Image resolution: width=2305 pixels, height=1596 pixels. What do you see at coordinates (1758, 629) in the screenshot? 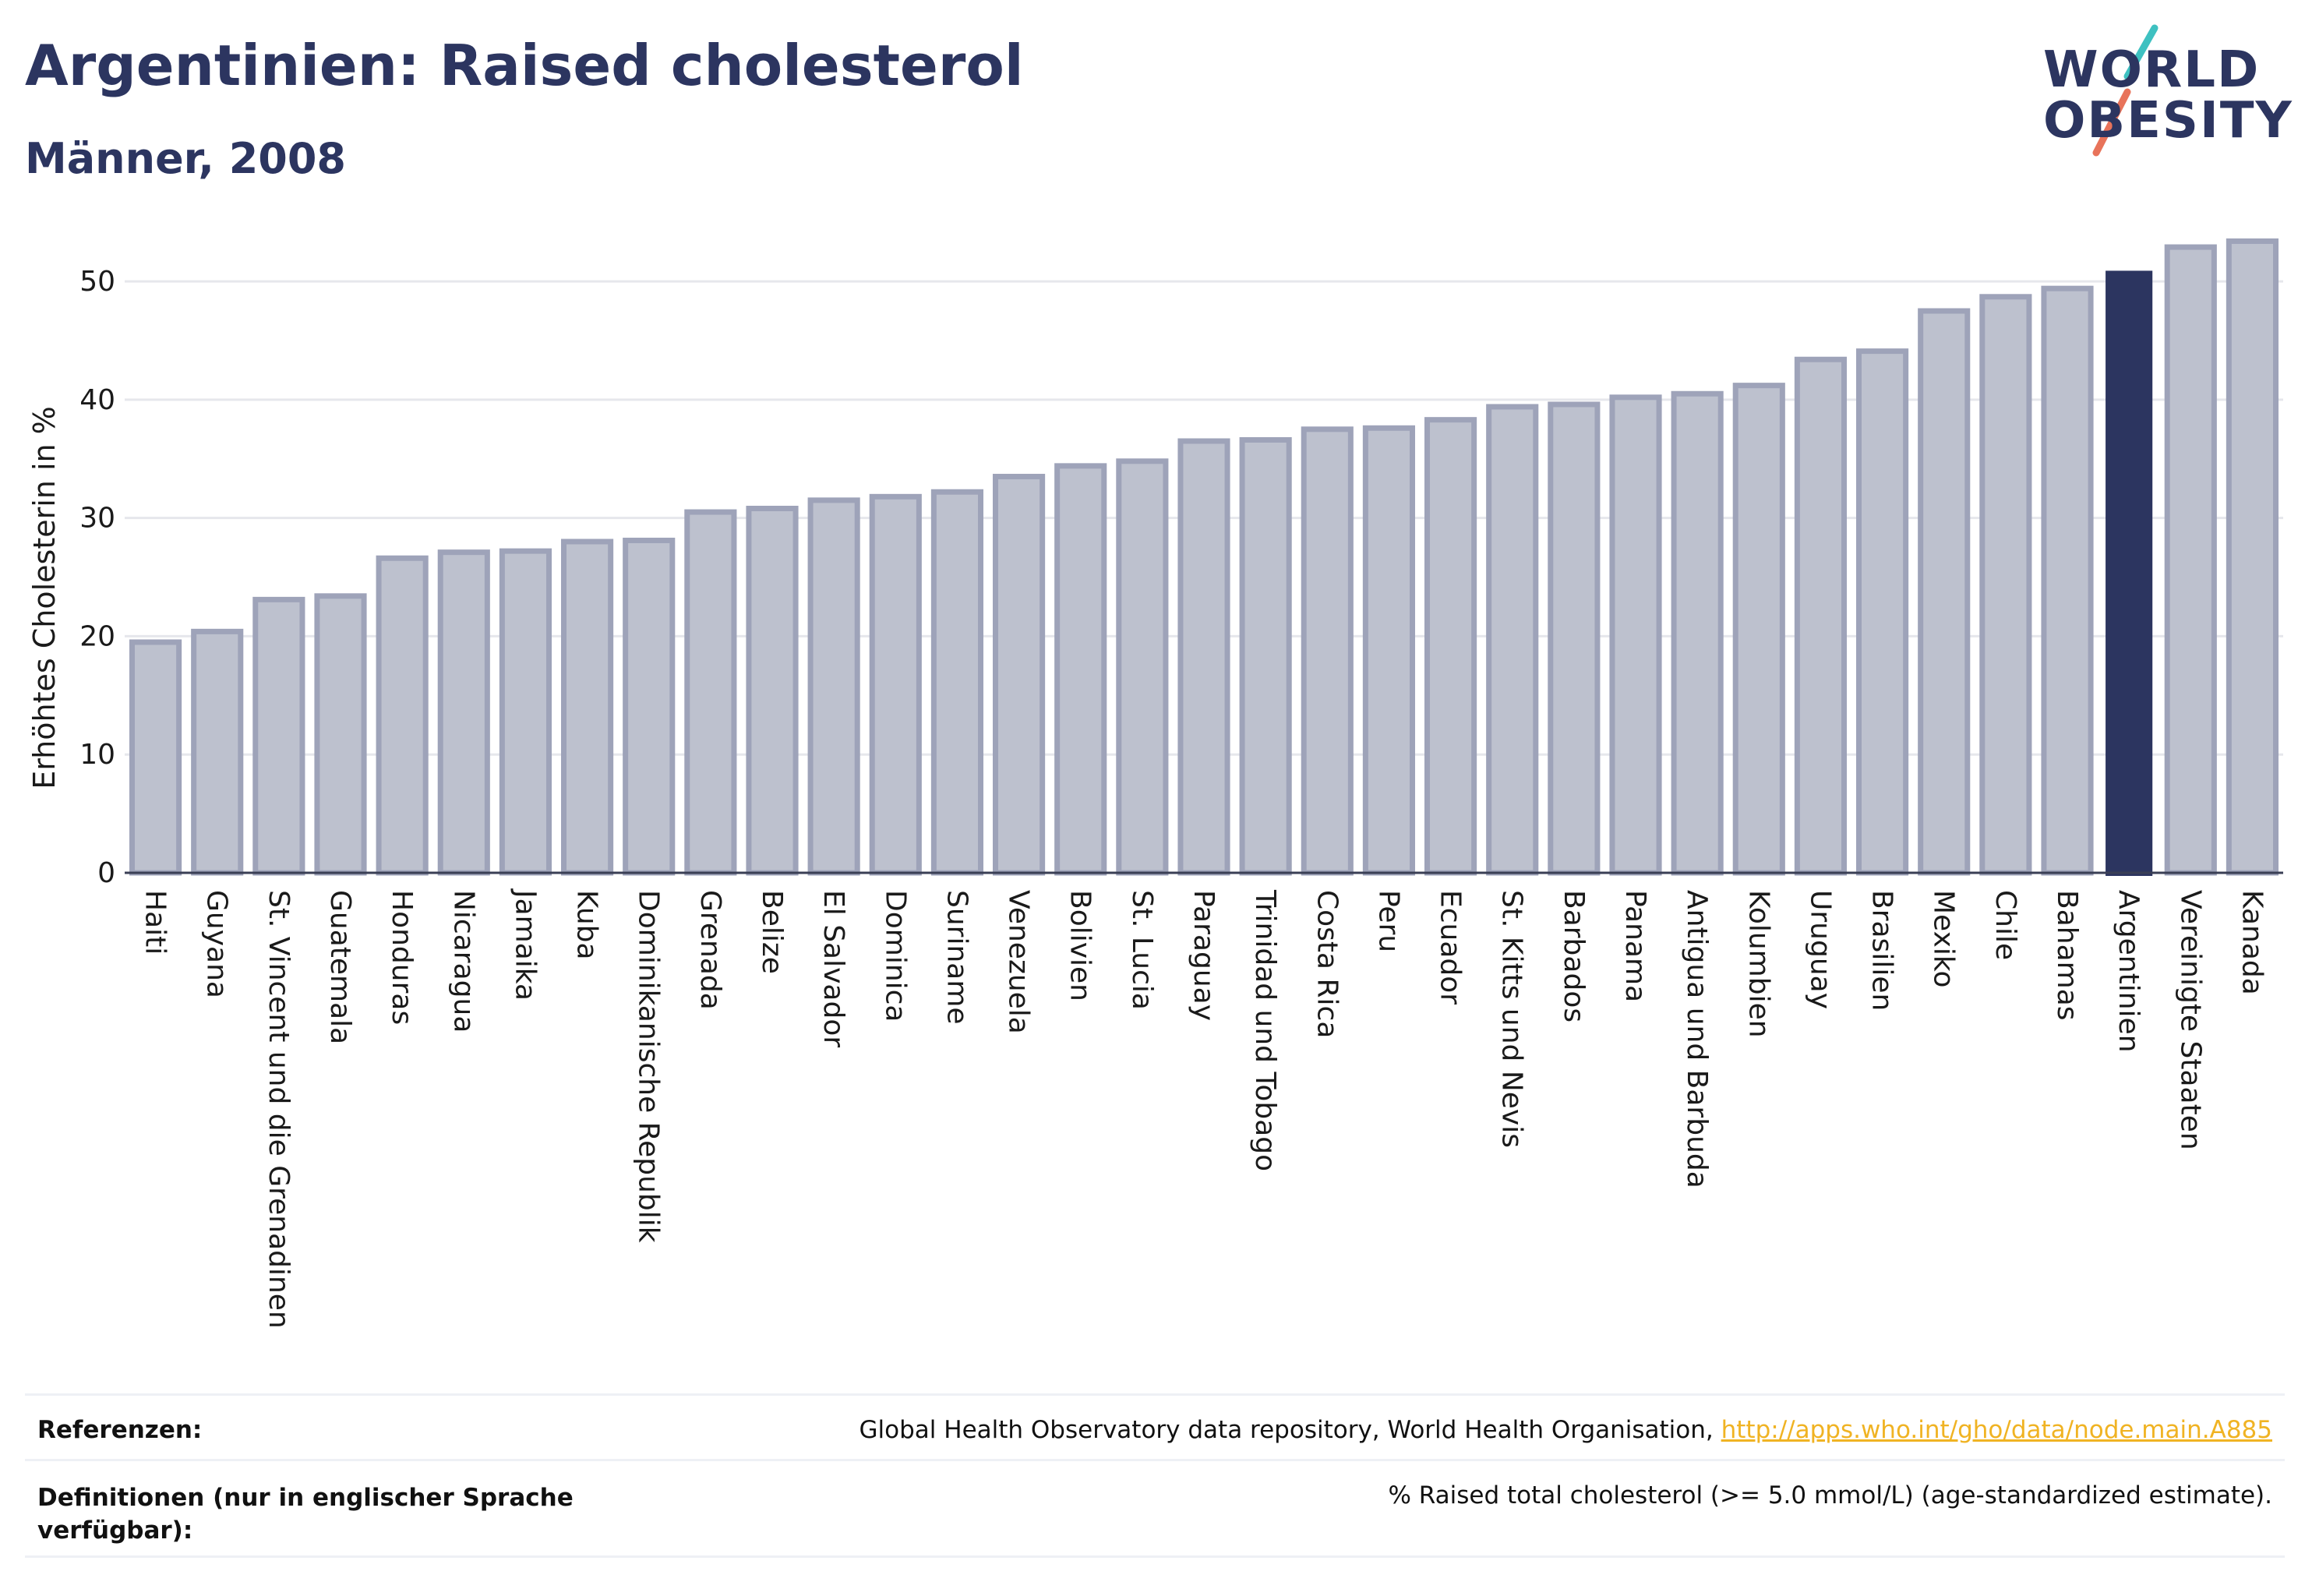
I see `bar-kolumbien` at bounding box center [1758, 629].